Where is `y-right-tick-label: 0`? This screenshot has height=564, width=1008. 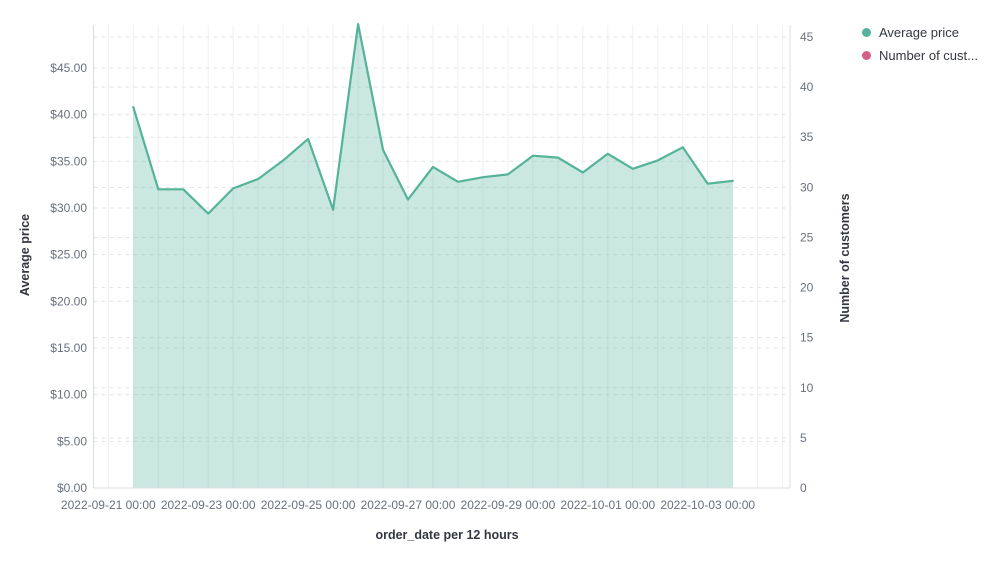
y-right-tick-label: 0 is located at coordinates (803, 488).